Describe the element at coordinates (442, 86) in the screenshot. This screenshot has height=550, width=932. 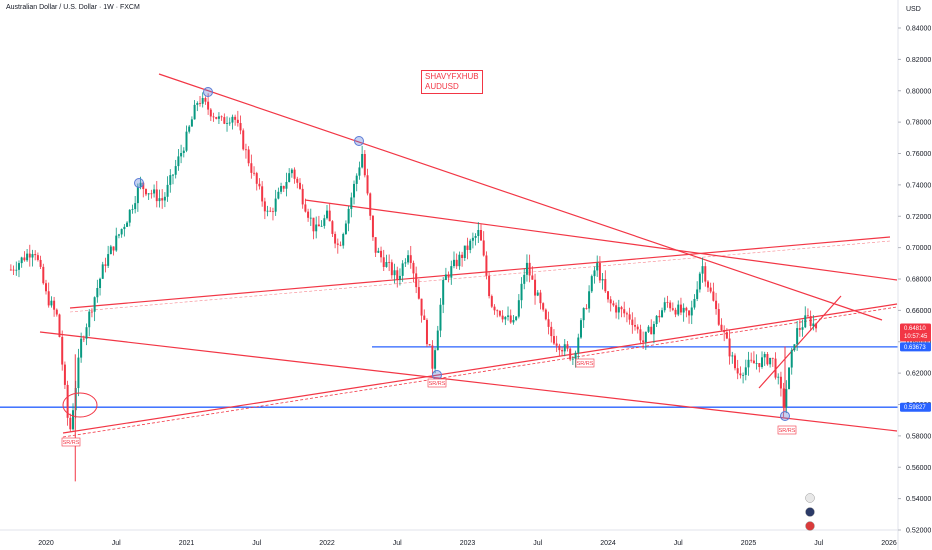
I see `annotation-line-2: AUDUSD` at that location.